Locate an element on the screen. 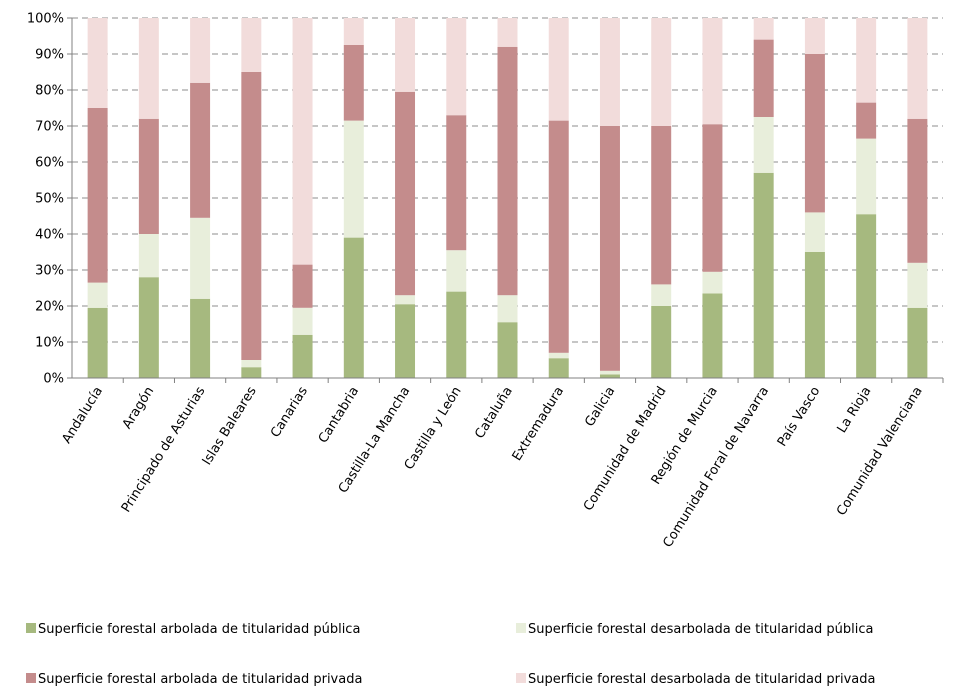  x-tick-label: Cataluña is located at coordinates (494, 412).